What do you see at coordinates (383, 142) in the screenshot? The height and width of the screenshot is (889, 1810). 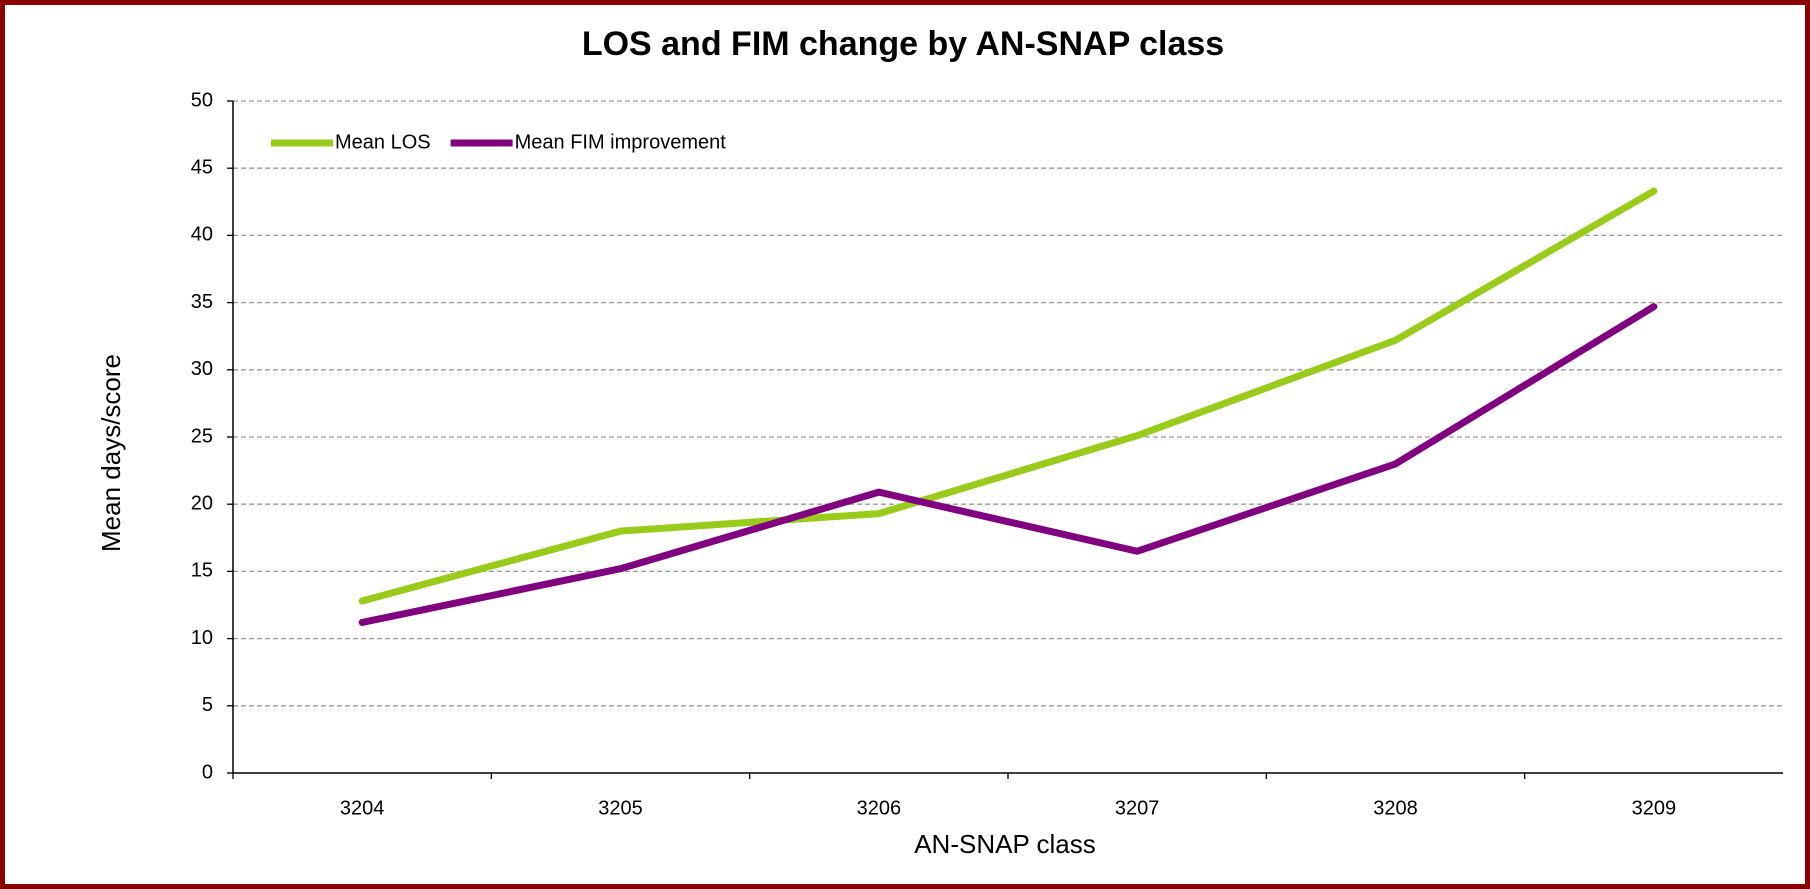 I see `legend-label: Mean LOS` at bounding box center [383, 142].